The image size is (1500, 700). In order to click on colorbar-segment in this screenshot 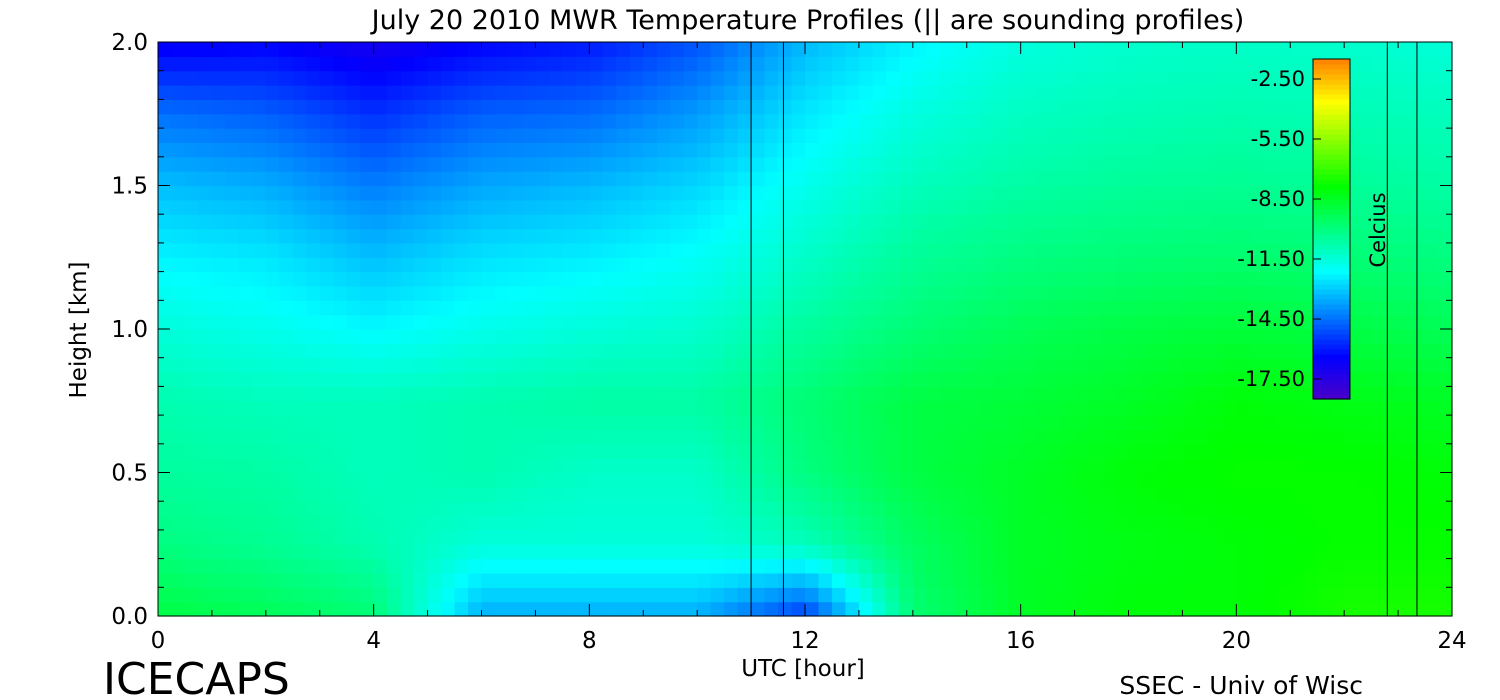, I will do `click(1331, 182)`.